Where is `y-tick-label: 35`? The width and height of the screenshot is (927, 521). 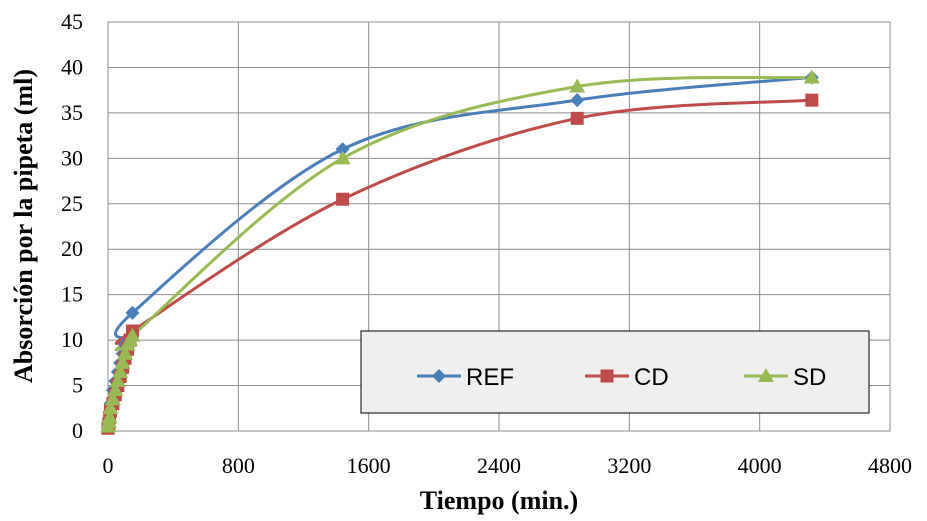 y-tick-label: 35 is located at coordinates (72, 112).